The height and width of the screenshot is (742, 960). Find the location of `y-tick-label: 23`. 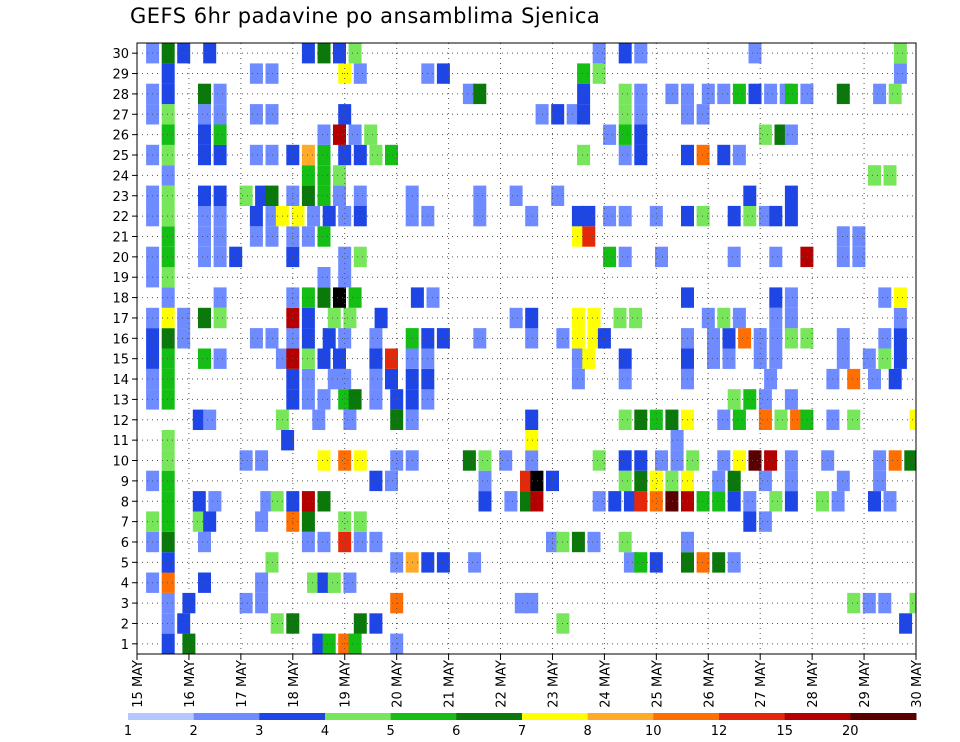

y-tick-label: 23 is located at coordinates (120, 197).